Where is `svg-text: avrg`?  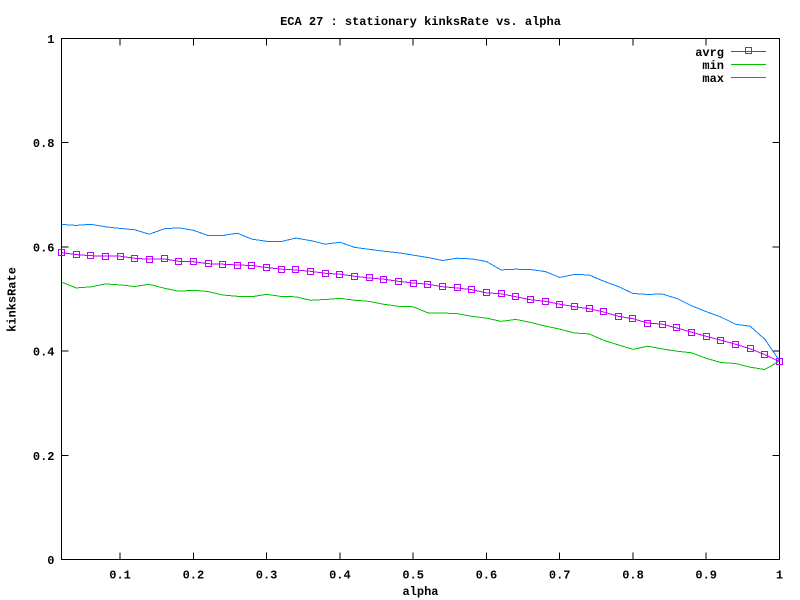
svg-text: avrg is located at coordinates (709, 53).